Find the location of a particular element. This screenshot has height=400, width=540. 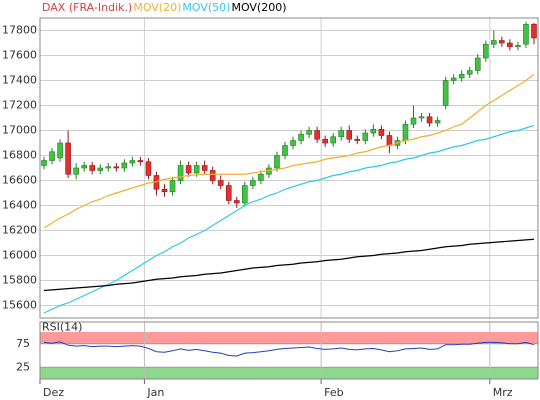

rsi-frame is located at coordinates (289, 350).